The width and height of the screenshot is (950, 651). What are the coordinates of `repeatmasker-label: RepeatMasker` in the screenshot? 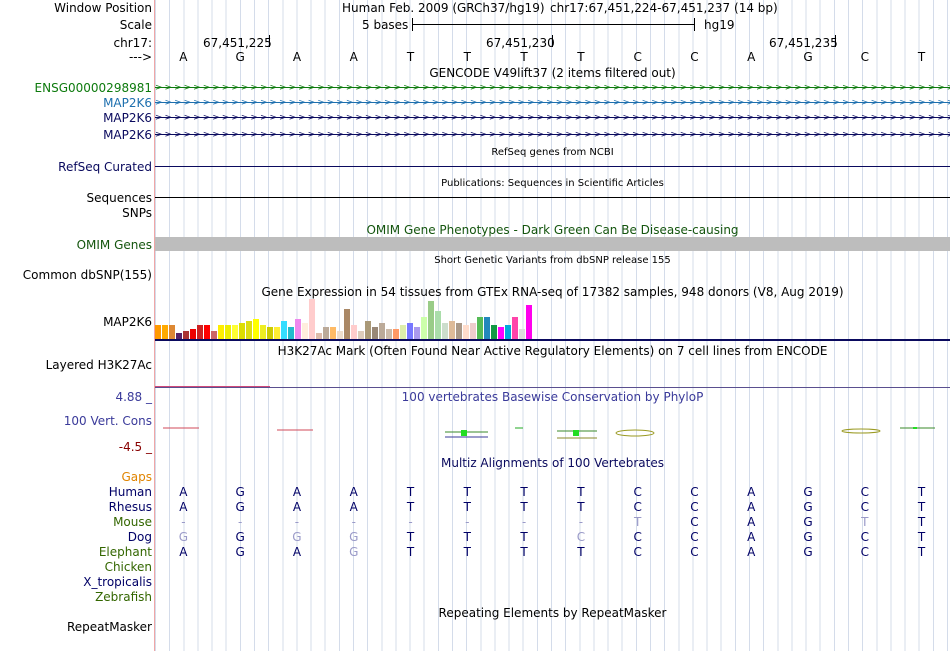 It's located at (109, 627).